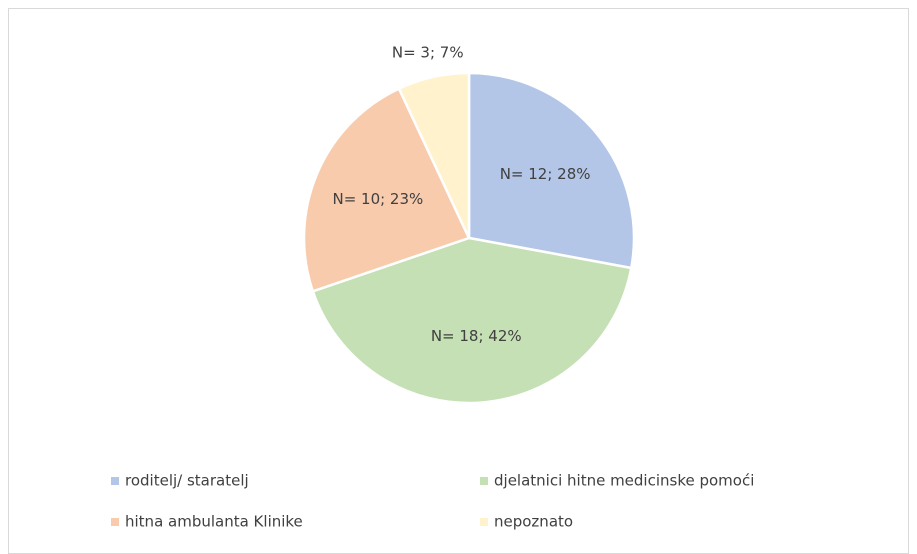  What do you see at coordinates (377, 199) in the screenshot?
I see `data-label: N= 10; 23%` at bounding box center [377, 199].